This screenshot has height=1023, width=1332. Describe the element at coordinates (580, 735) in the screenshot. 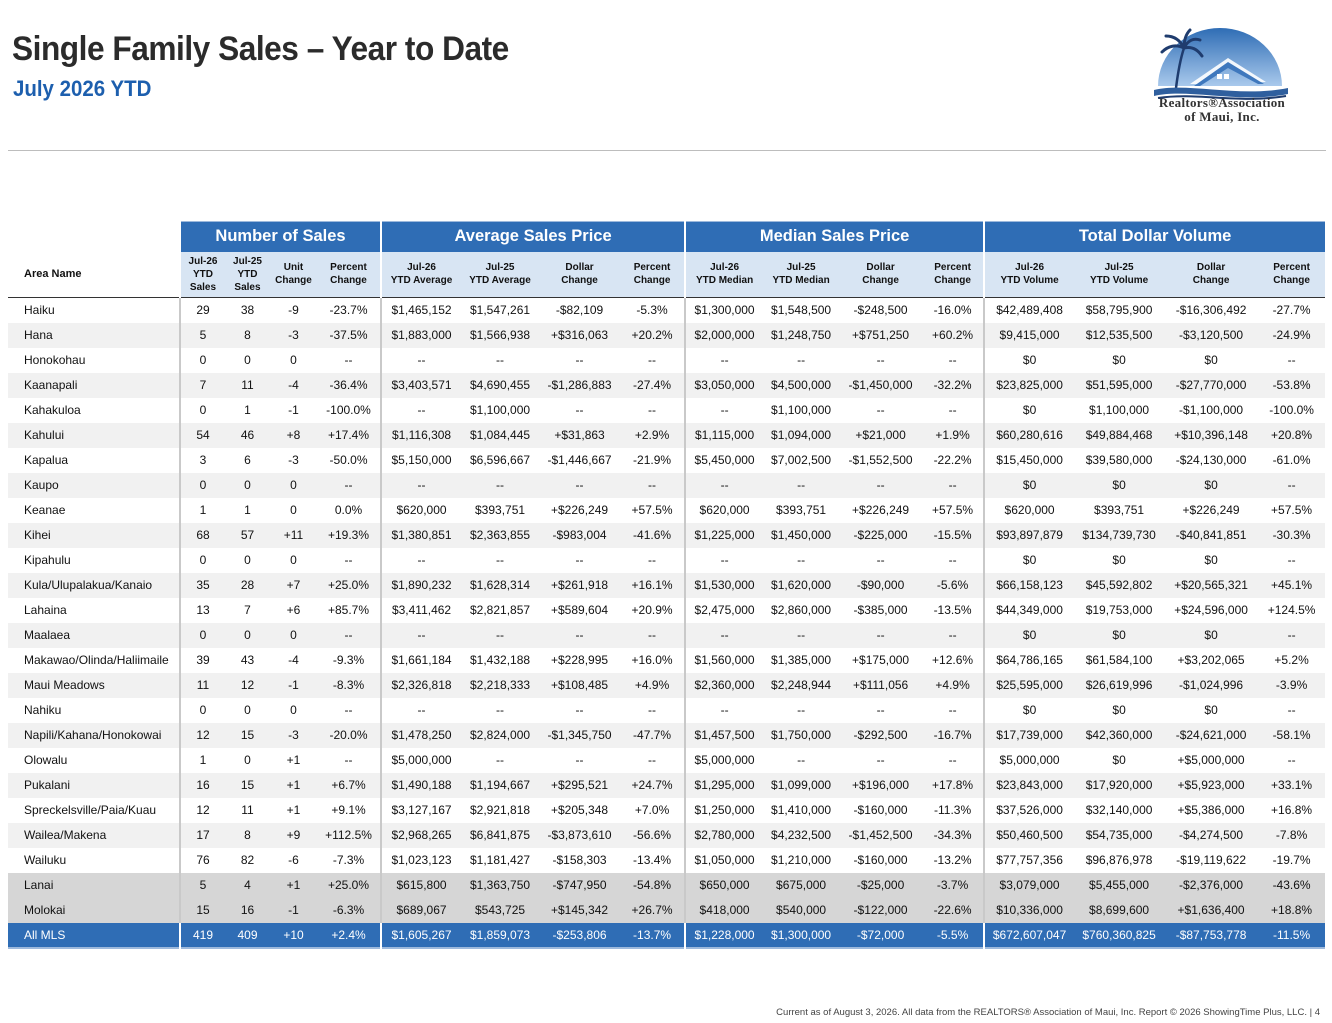

I see `value-cell: -$1,345,750` at that location.